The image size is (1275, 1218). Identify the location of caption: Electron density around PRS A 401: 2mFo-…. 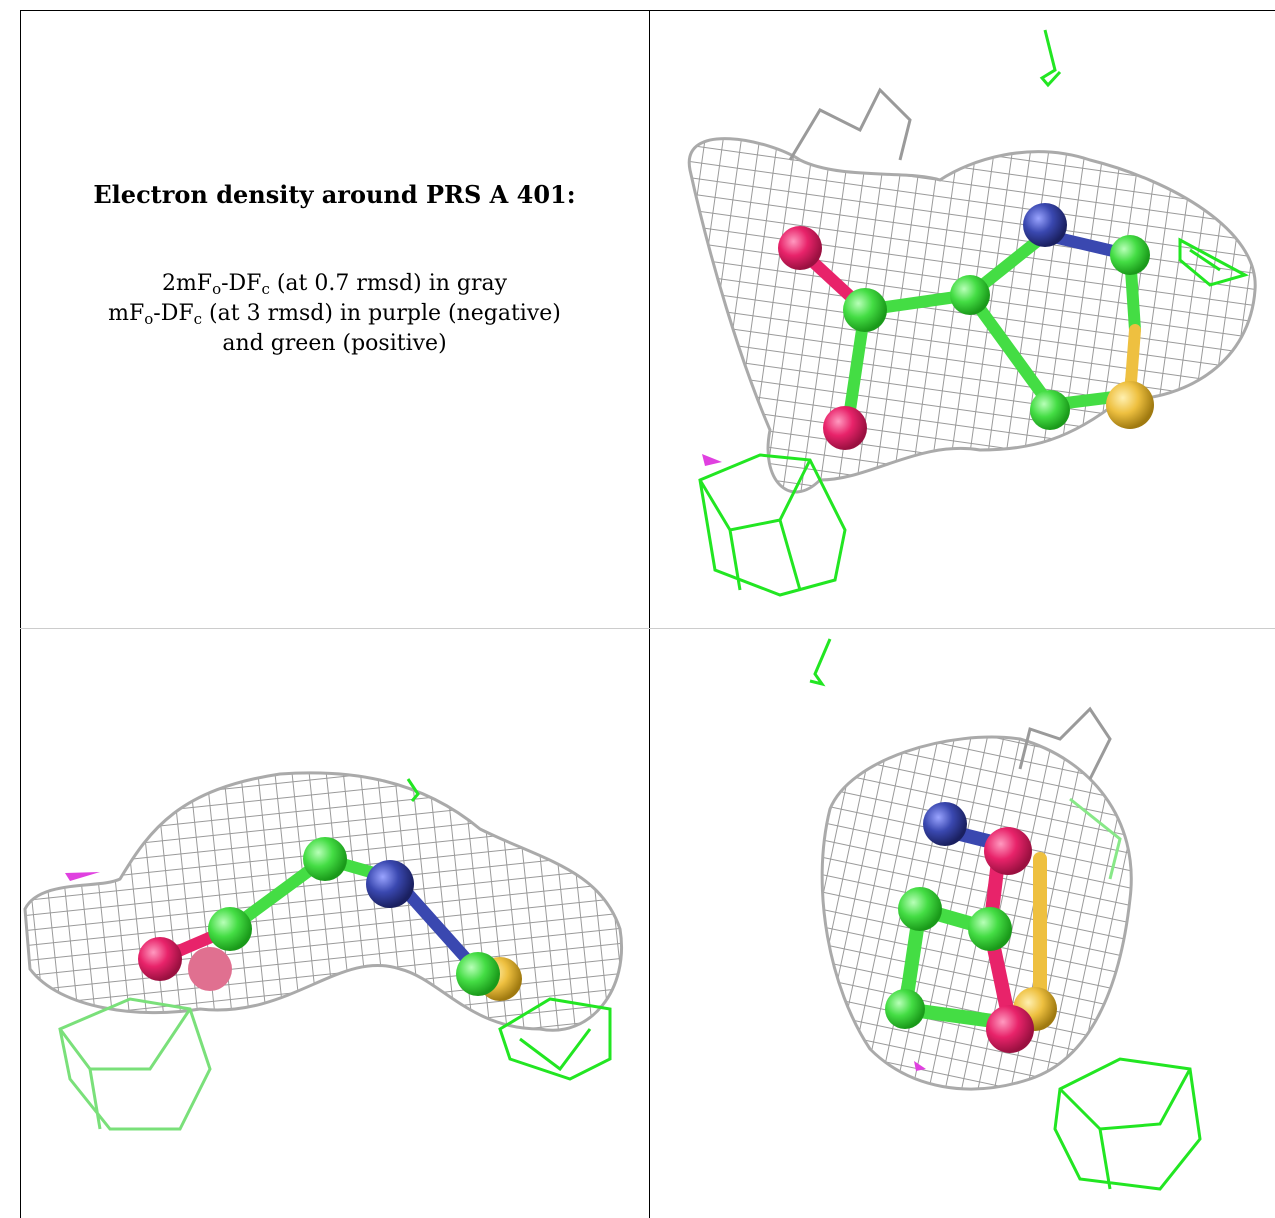
(334, 269).